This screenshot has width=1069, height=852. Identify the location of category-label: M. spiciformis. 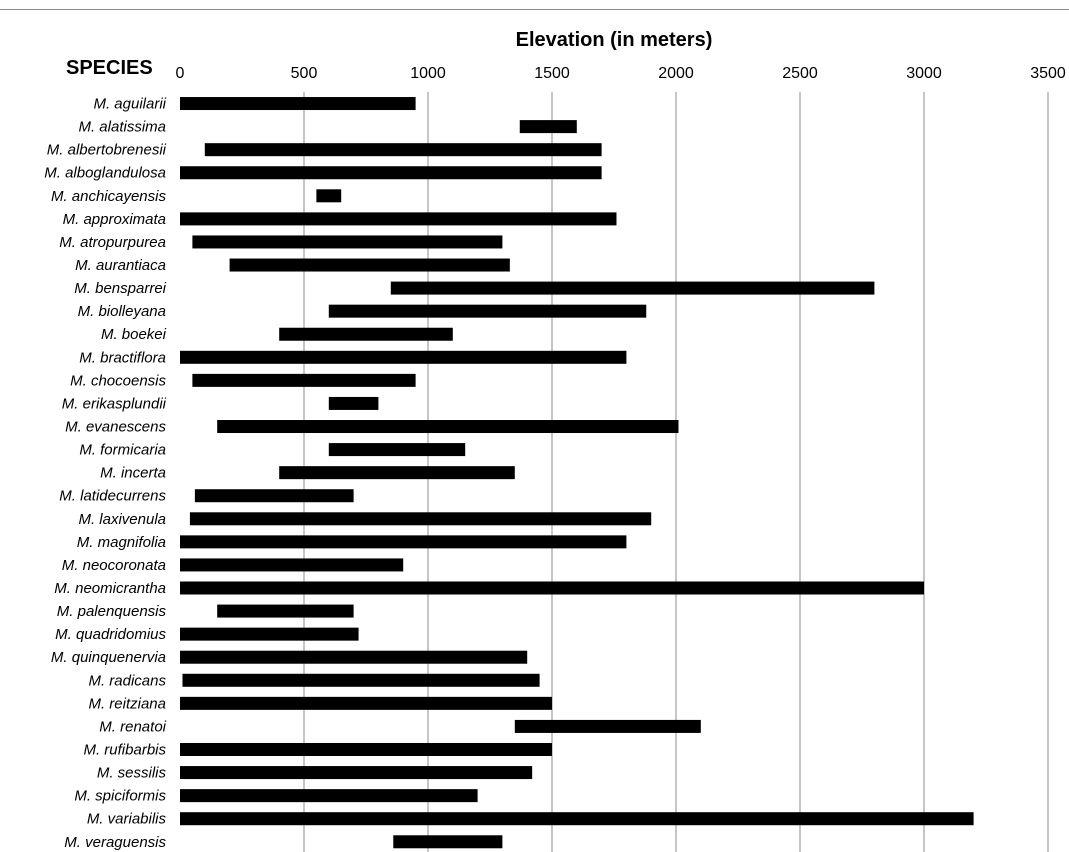
(120, 796).